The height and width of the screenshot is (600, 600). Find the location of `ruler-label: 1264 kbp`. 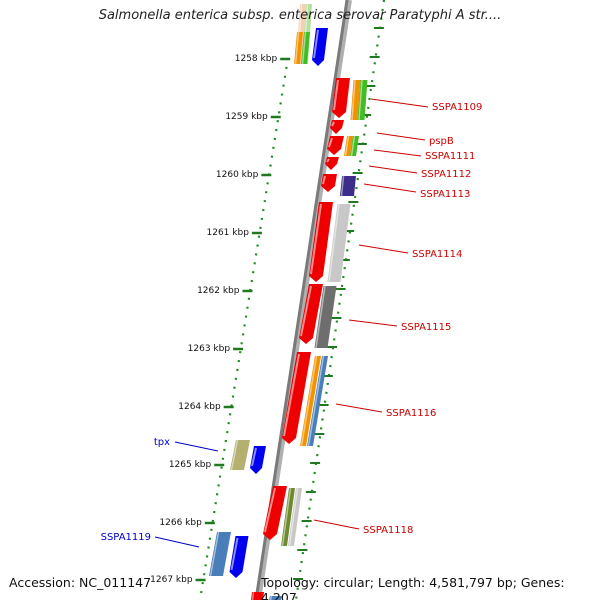

ruler-label: 1264 kbp is located at coordinates (199, 407).